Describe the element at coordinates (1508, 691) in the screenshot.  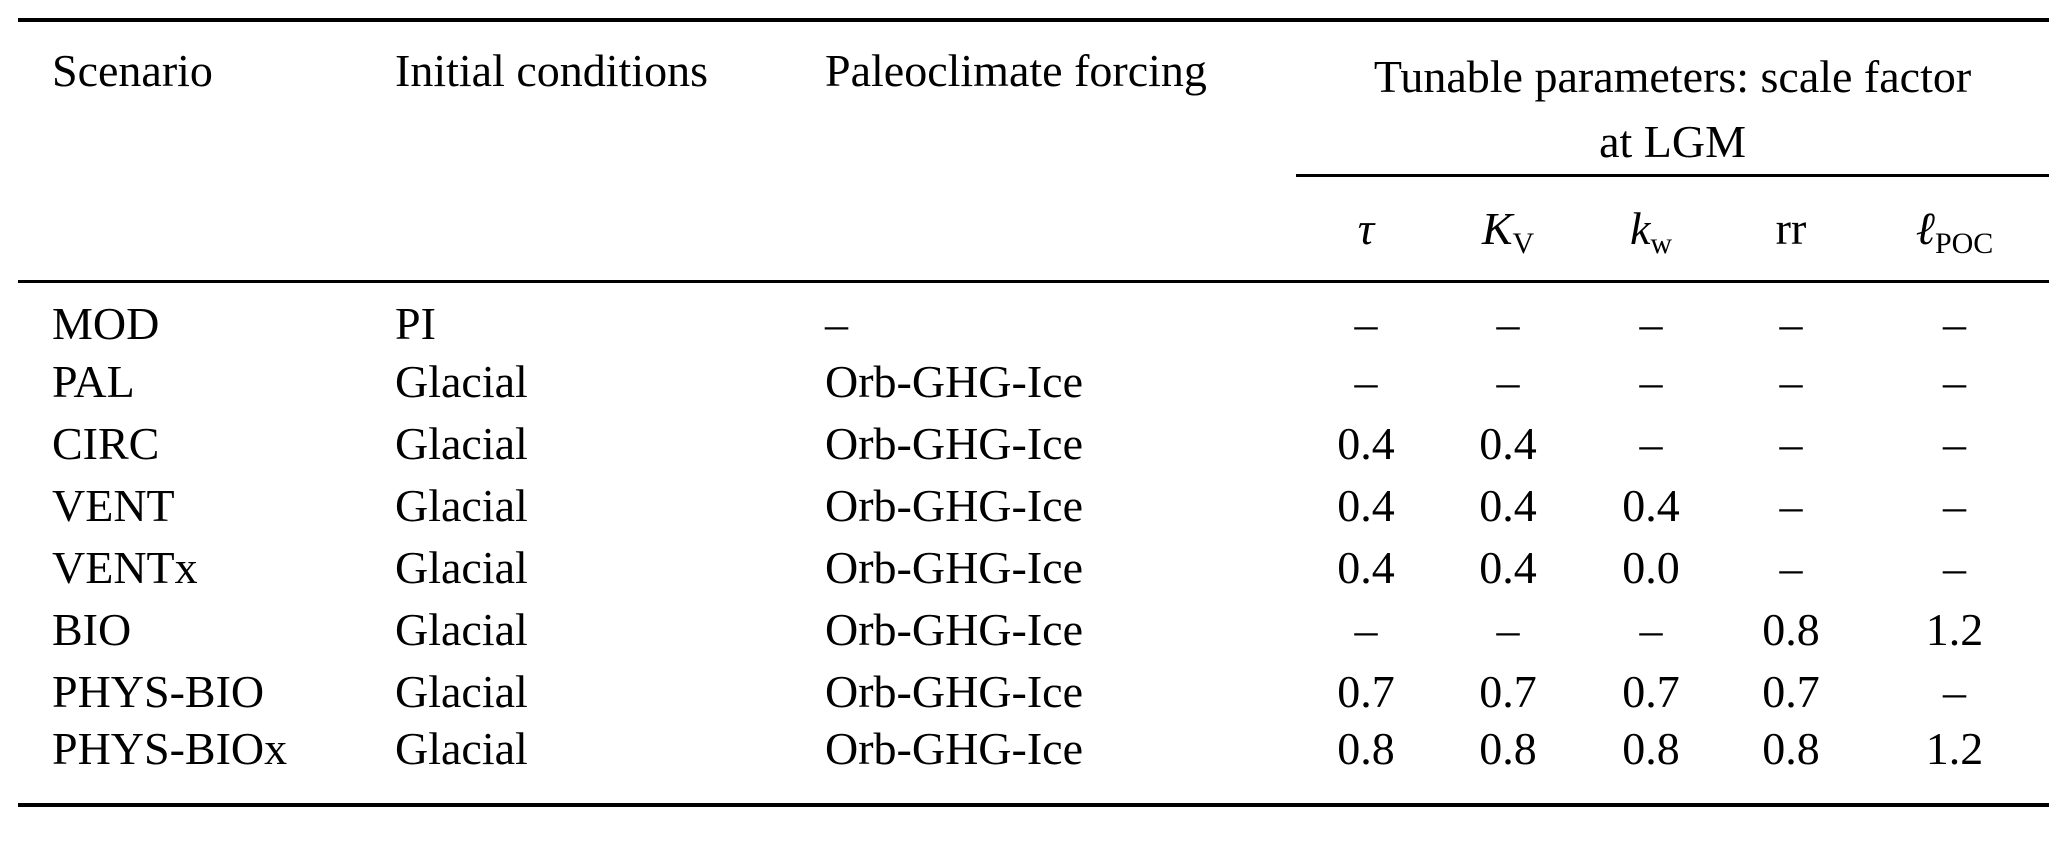
I see `cell-kv: 0.7` at that location.